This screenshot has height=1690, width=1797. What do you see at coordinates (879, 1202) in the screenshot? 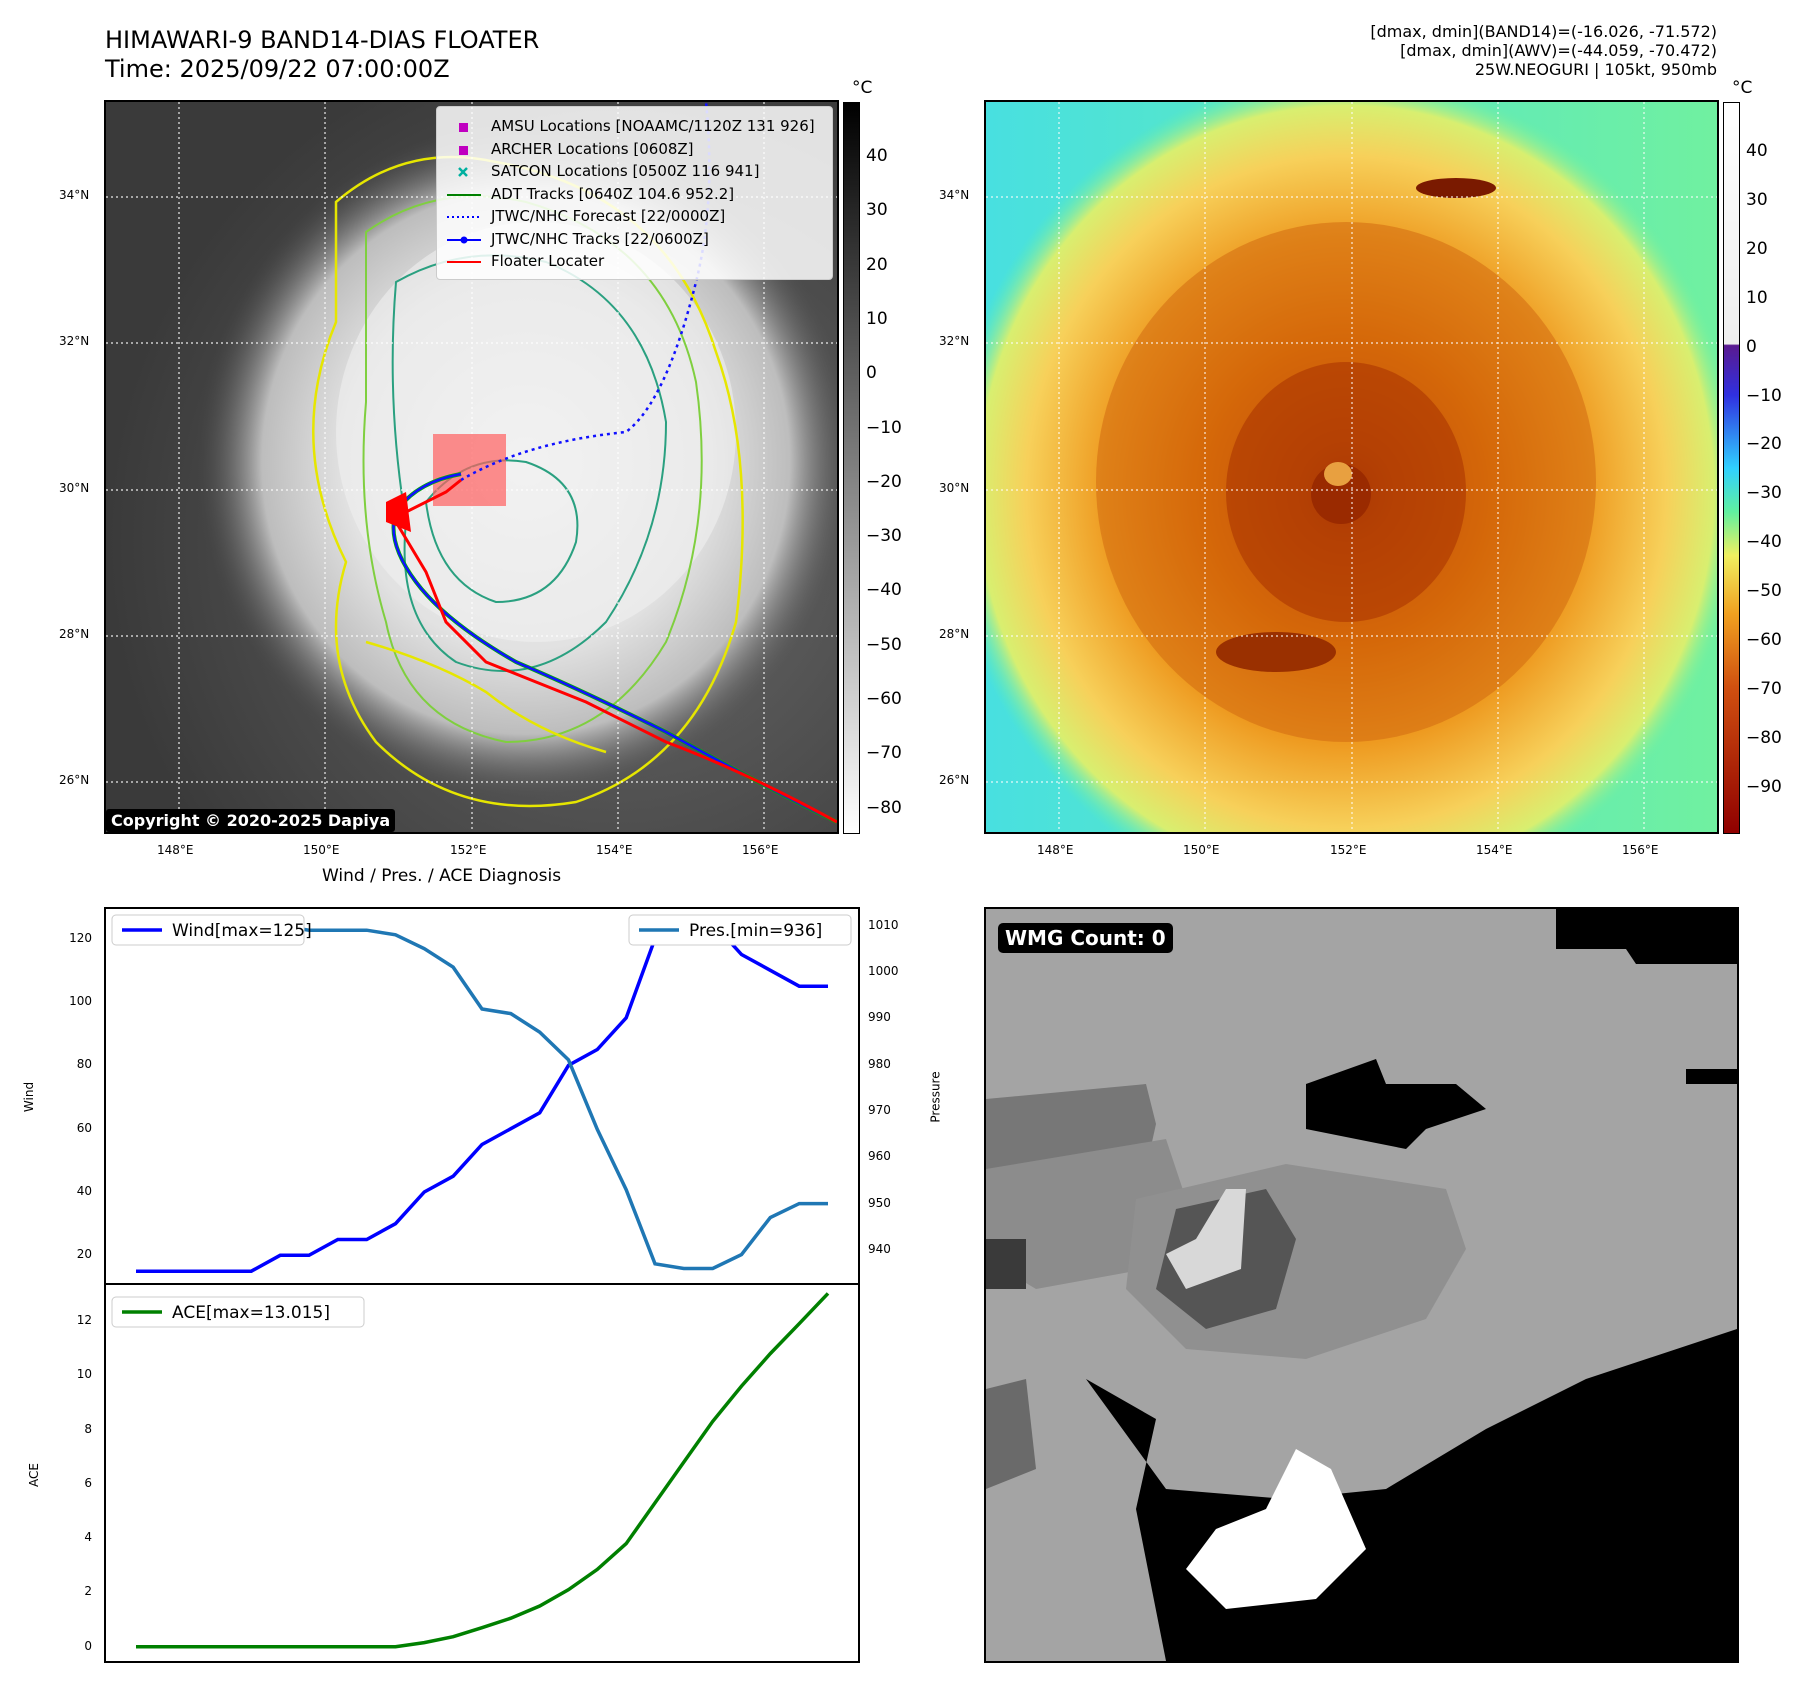
I see `y2-tick-label: 950` at bounding box center [879, 1202].